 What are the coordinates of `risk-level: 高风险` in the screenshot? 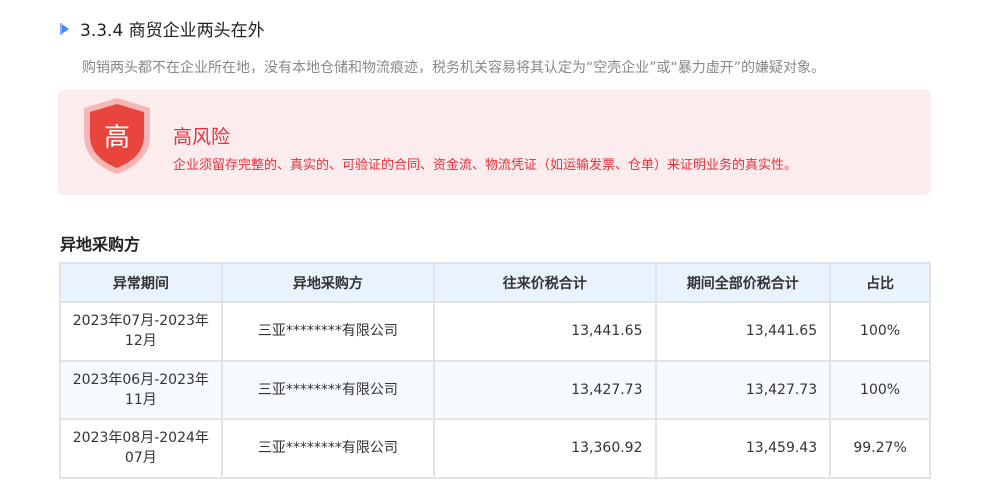 It's located at (202, 137).